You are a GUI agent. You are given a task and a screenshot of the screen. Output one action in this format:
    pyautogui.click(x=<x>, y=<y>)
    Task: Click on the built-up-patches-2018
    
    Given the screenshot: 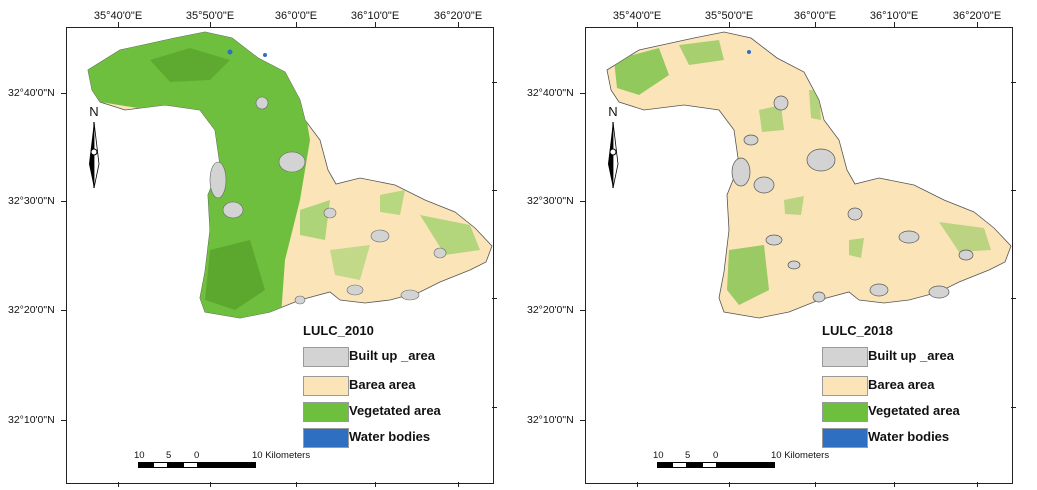 What is the action you would take?
    pyautogui.click(x=852, y=199)
    